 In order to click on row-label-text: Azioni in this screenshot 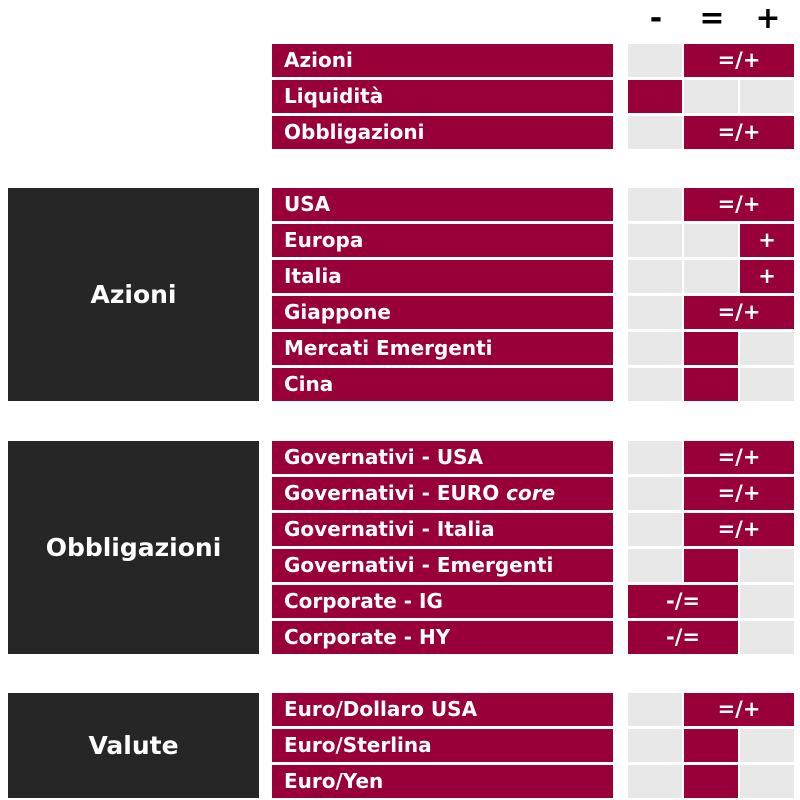, I will do `click(318, 60)`.